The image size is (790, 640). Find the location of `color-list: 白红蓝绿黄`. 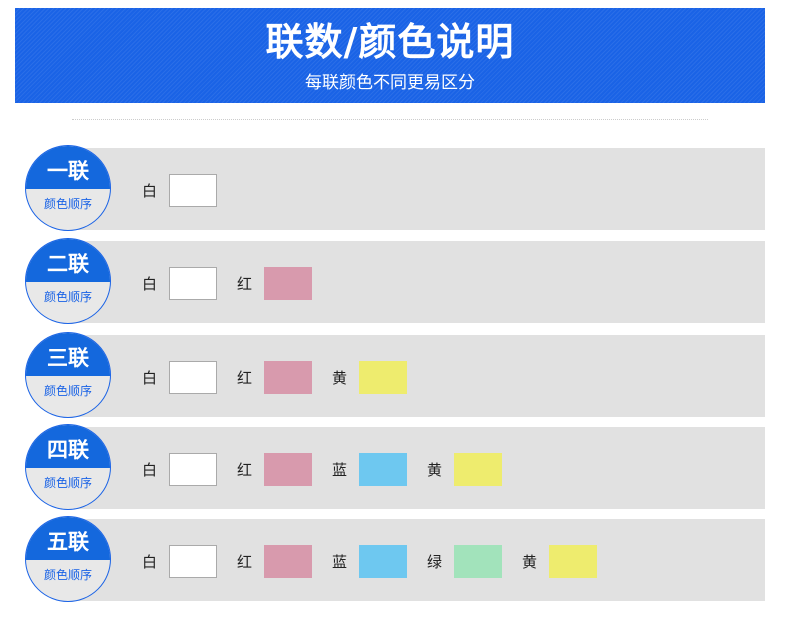

color-list: 白红蓝绿黄 is located at coordinates (379, 561).